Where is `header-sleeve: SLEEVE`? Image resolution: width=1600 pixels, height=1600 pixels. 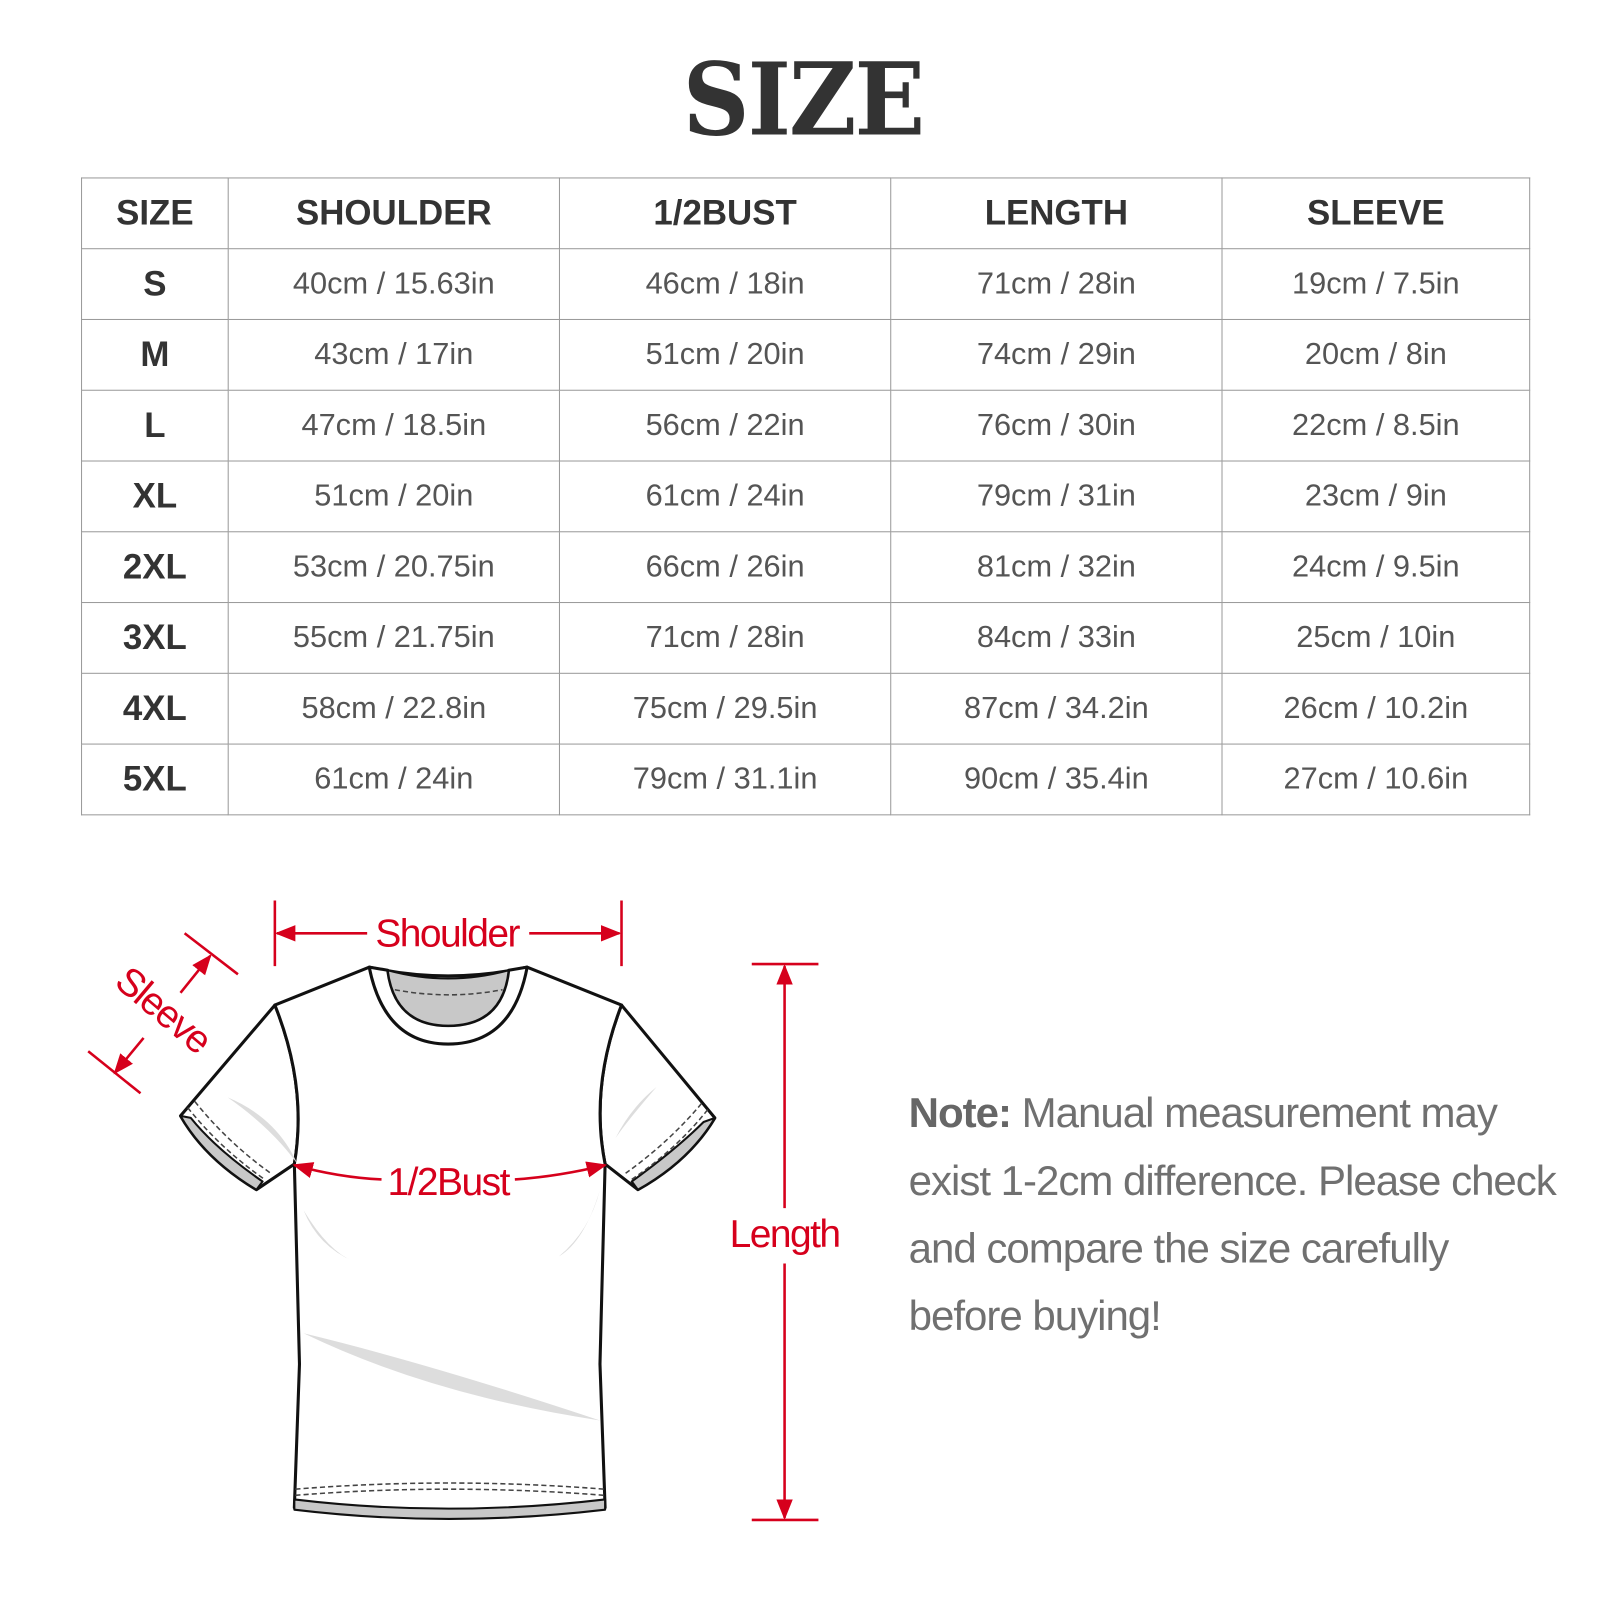 header-sleeve: SLEEVE is located at coordinates (1376, 213).